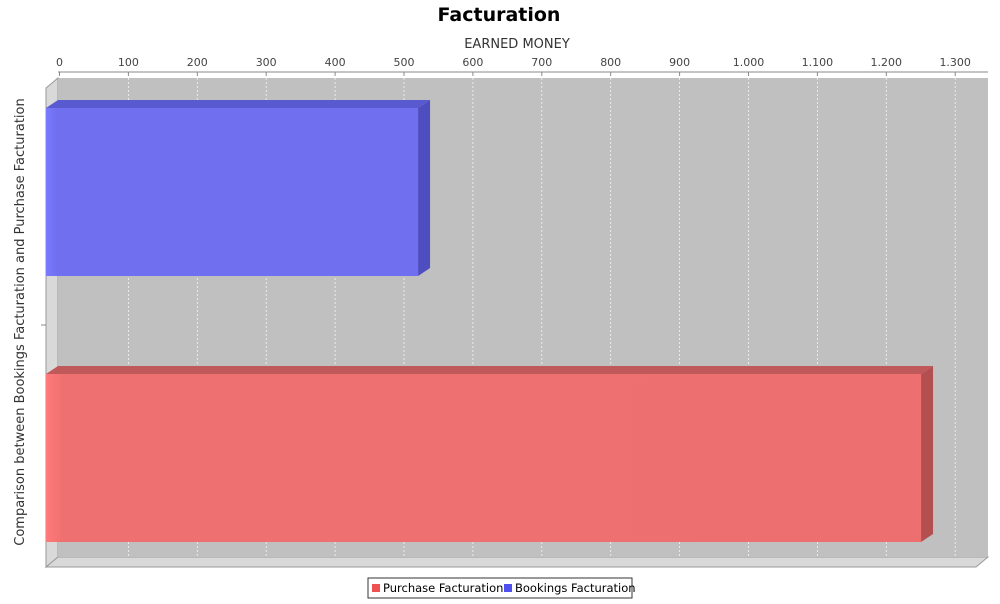 This screenshot has width=1000, height=604. Describe the element at coordinates (232, 192) in the screenshot. I see `bar-bookings-facturation` at that location.